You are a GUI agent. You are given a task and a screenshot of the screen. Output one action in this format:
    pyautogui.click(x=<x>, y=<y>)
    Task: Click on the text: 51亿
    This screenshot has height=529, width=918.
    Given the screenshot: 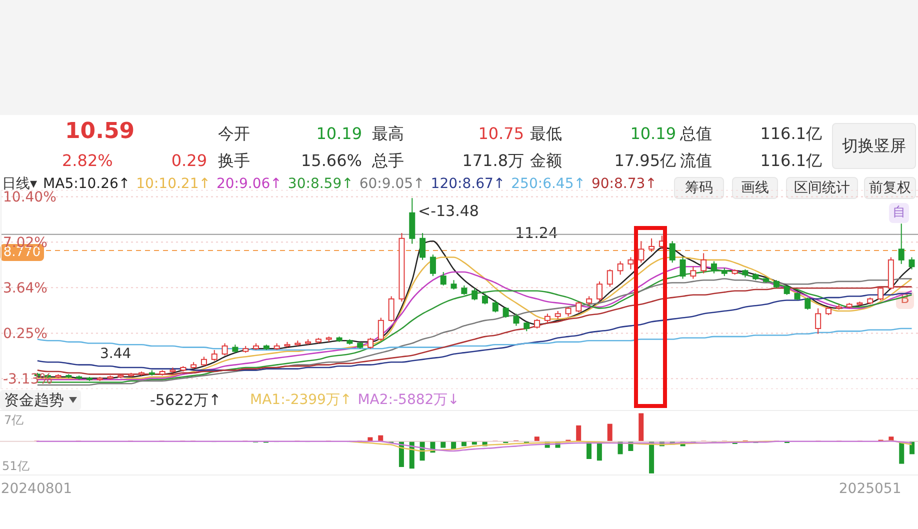 What is the action you would take?
    pyautogui.click(x=16, y=466)
    